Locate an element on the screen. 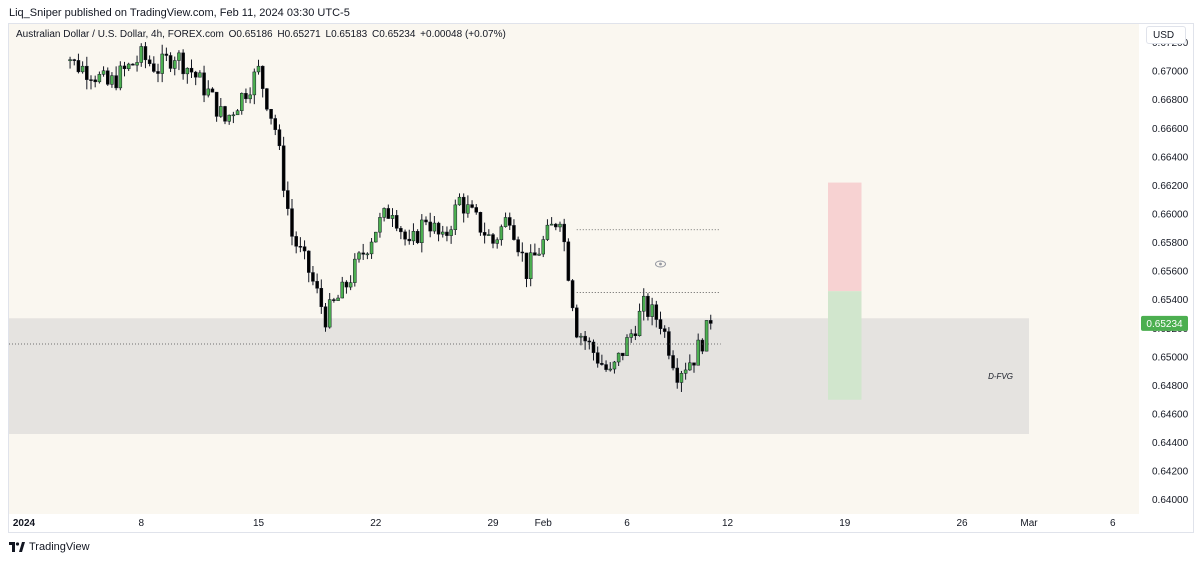 This screenshot has height=563, width=1200. eye-icon is located at coordinates (660, 264).